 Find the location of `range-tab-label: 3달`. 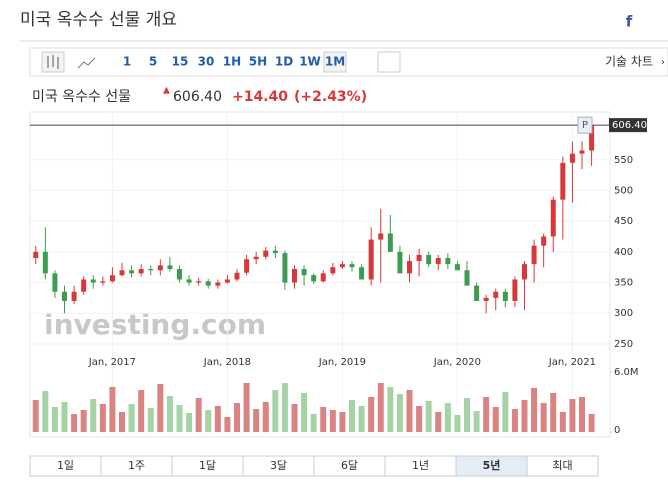

range-tab-label: 3달 is located at coordinates (278, 465).